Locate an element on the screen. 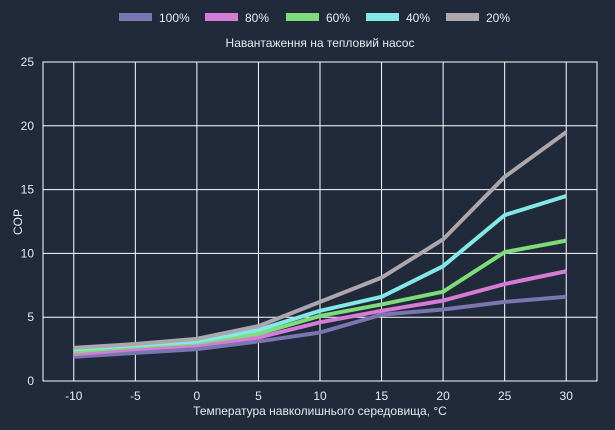 The image size is (615, 430). chart-title: Навантаження на тепловий насос is located at coordinates (320, 43).